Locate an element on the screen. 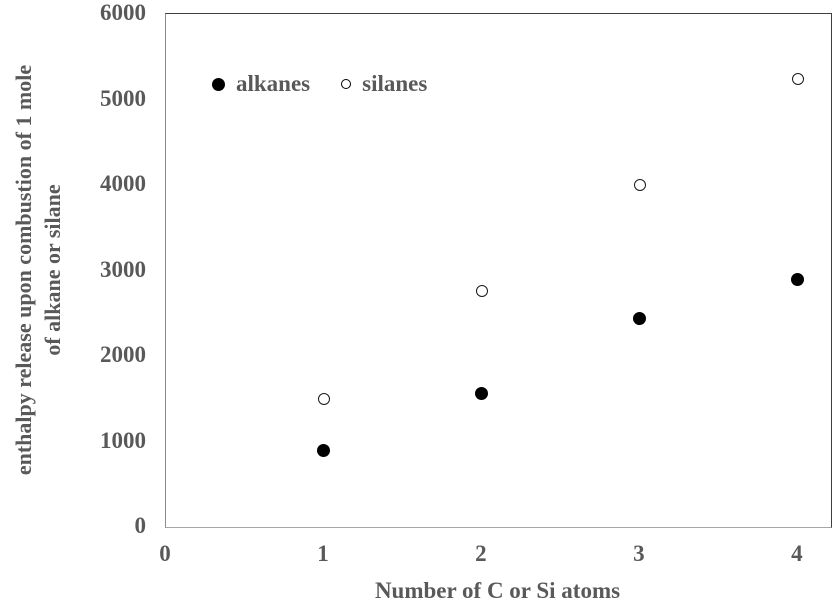 This screenshot has width=839, height=614. x-tick-label: 0 is located at coordinates (165, 553).